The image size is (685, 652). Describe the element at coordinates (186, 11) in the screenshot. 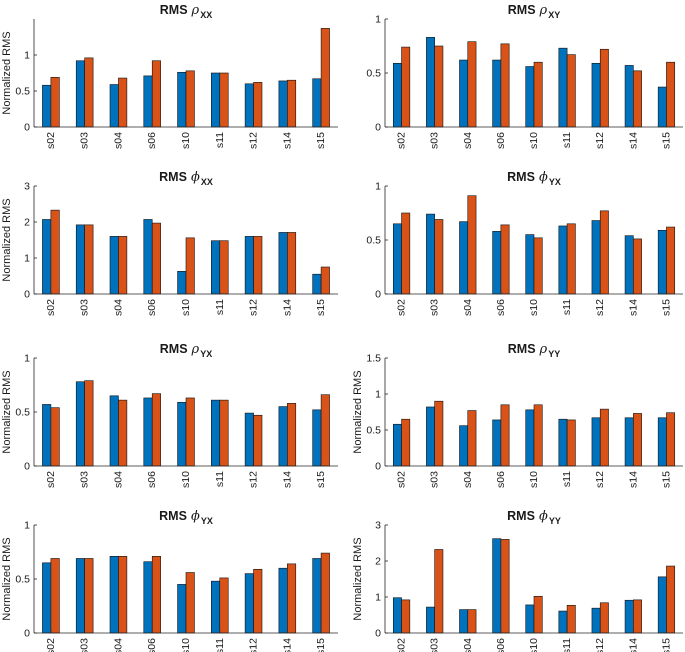

I see `chart-title: RMS ρXX` at that location.